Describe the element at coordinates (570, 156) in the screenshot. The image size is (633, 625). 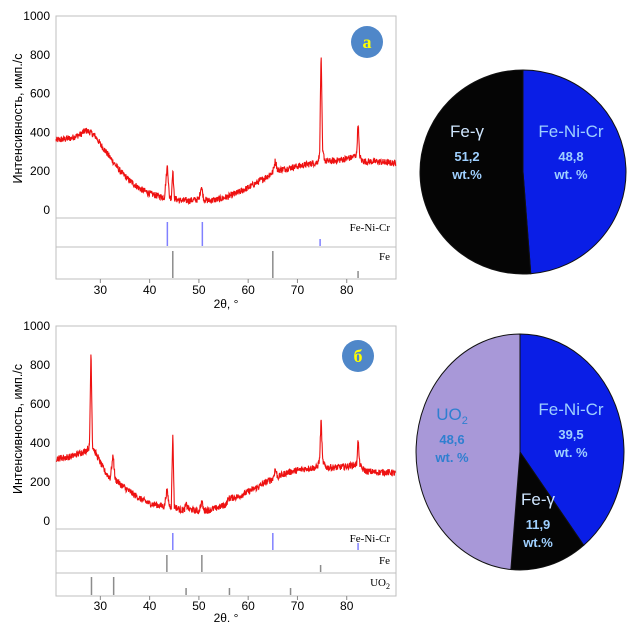
I see `pie-slice-value: 48,8` at that location.